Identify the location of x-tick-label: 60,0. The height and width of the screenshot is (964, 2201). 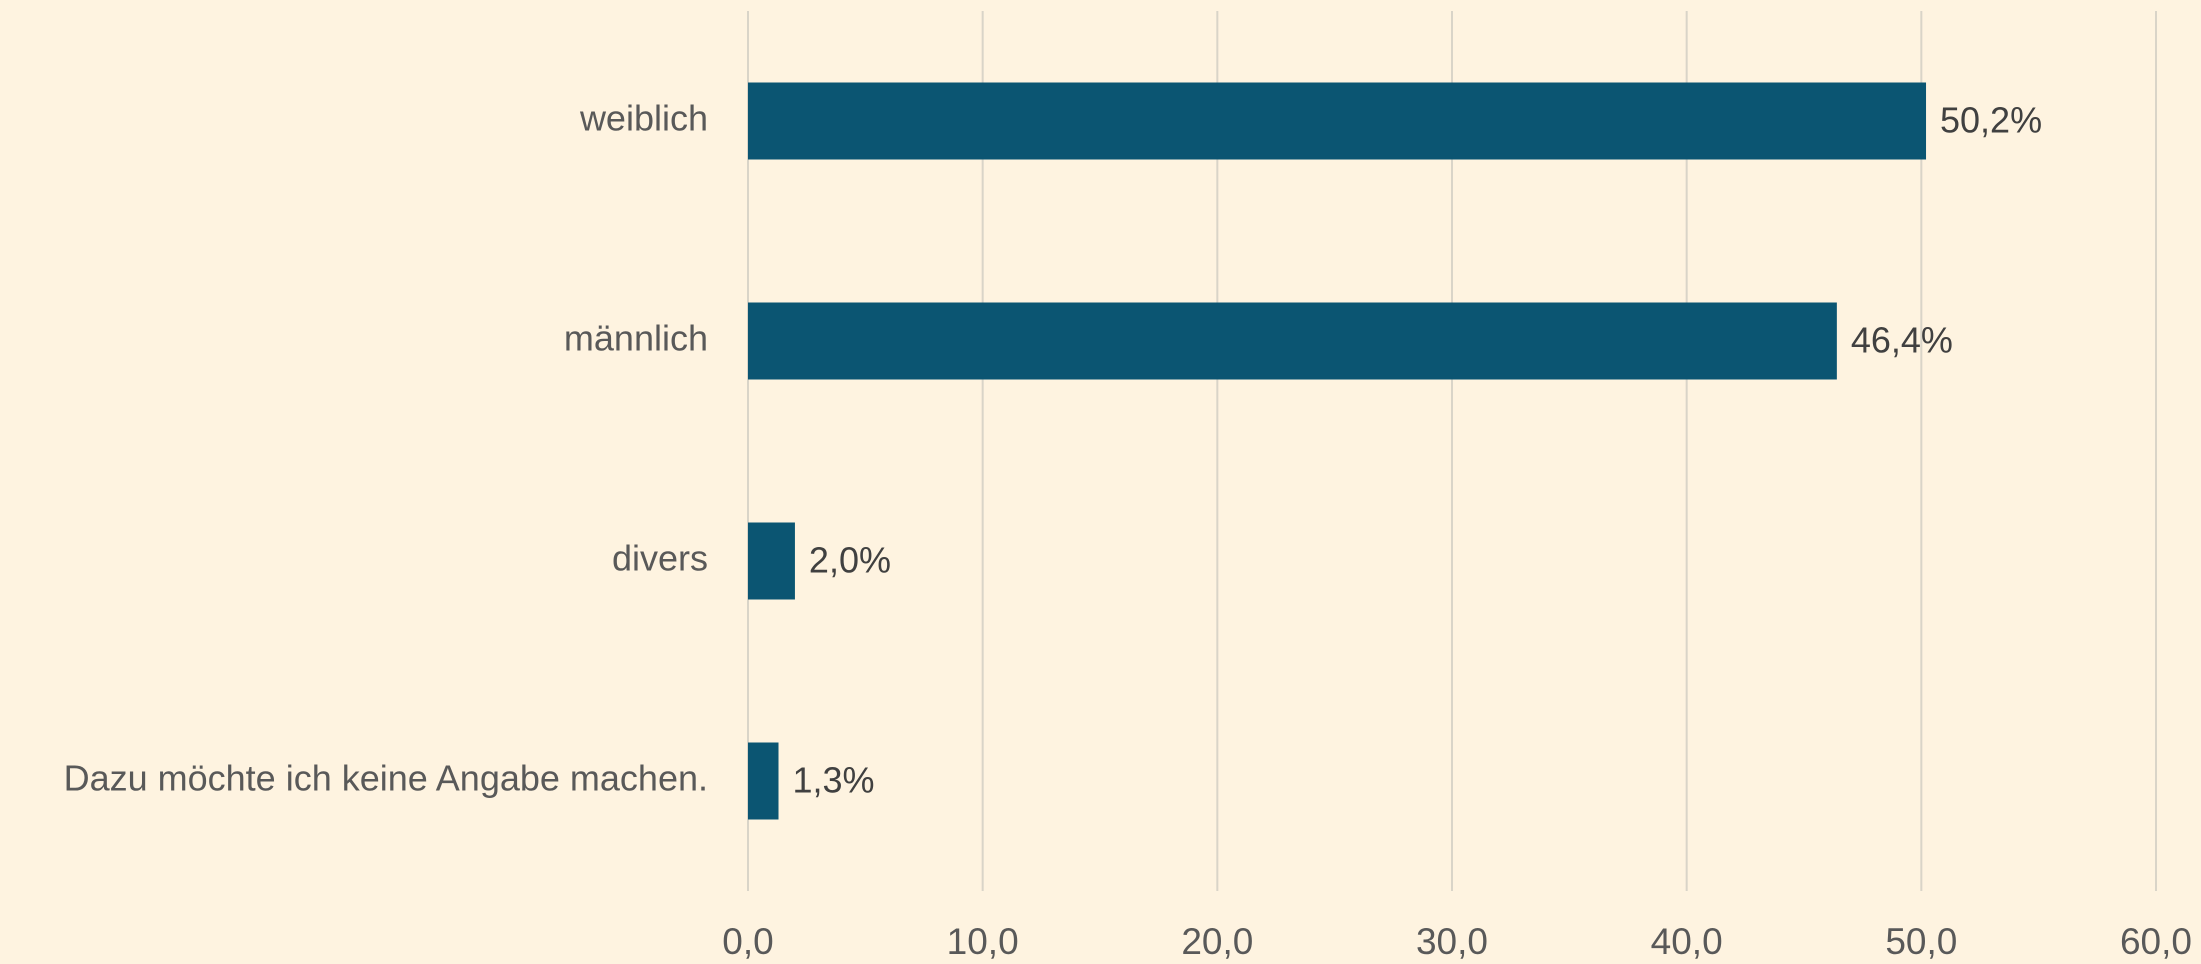
(2156, 941).